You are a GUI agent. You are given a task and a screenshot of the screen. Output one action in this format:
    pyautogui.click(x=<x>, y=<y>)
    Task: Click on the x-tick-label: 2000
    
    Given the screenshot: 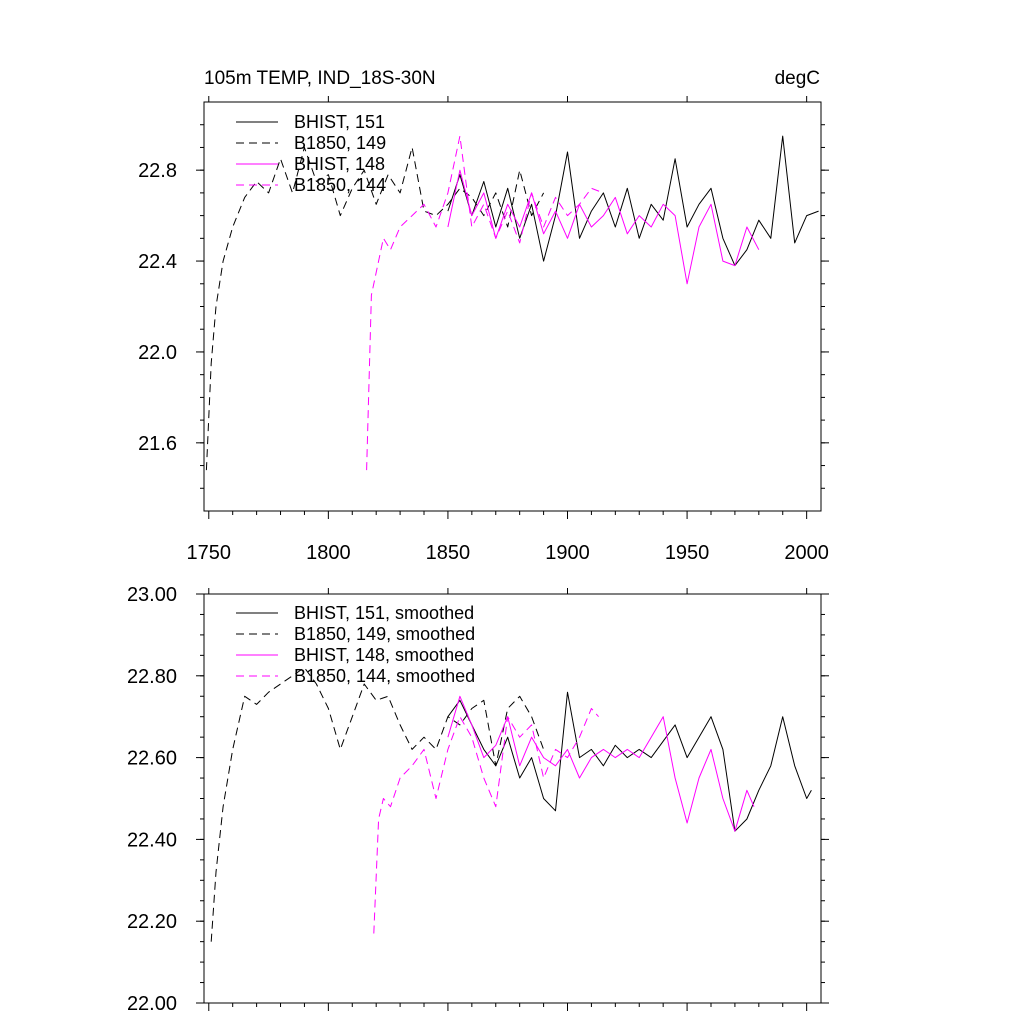 What is the action you would take?
    pyautogui.click(x=806, y=553)
    